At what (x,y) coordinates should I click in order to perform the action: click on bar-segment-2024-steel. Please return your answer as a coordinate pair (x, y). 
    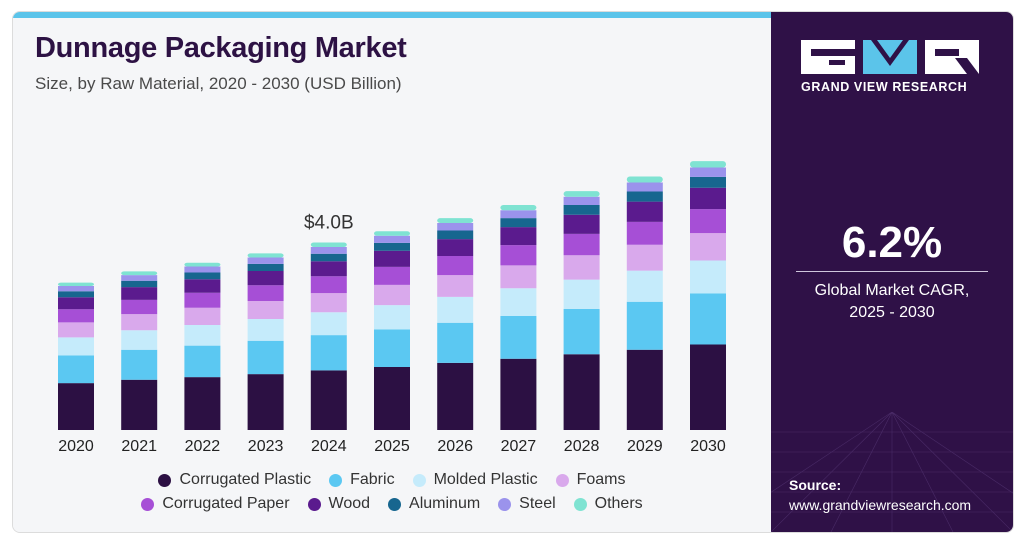
    Looking at the image, I should click on (328, 250).